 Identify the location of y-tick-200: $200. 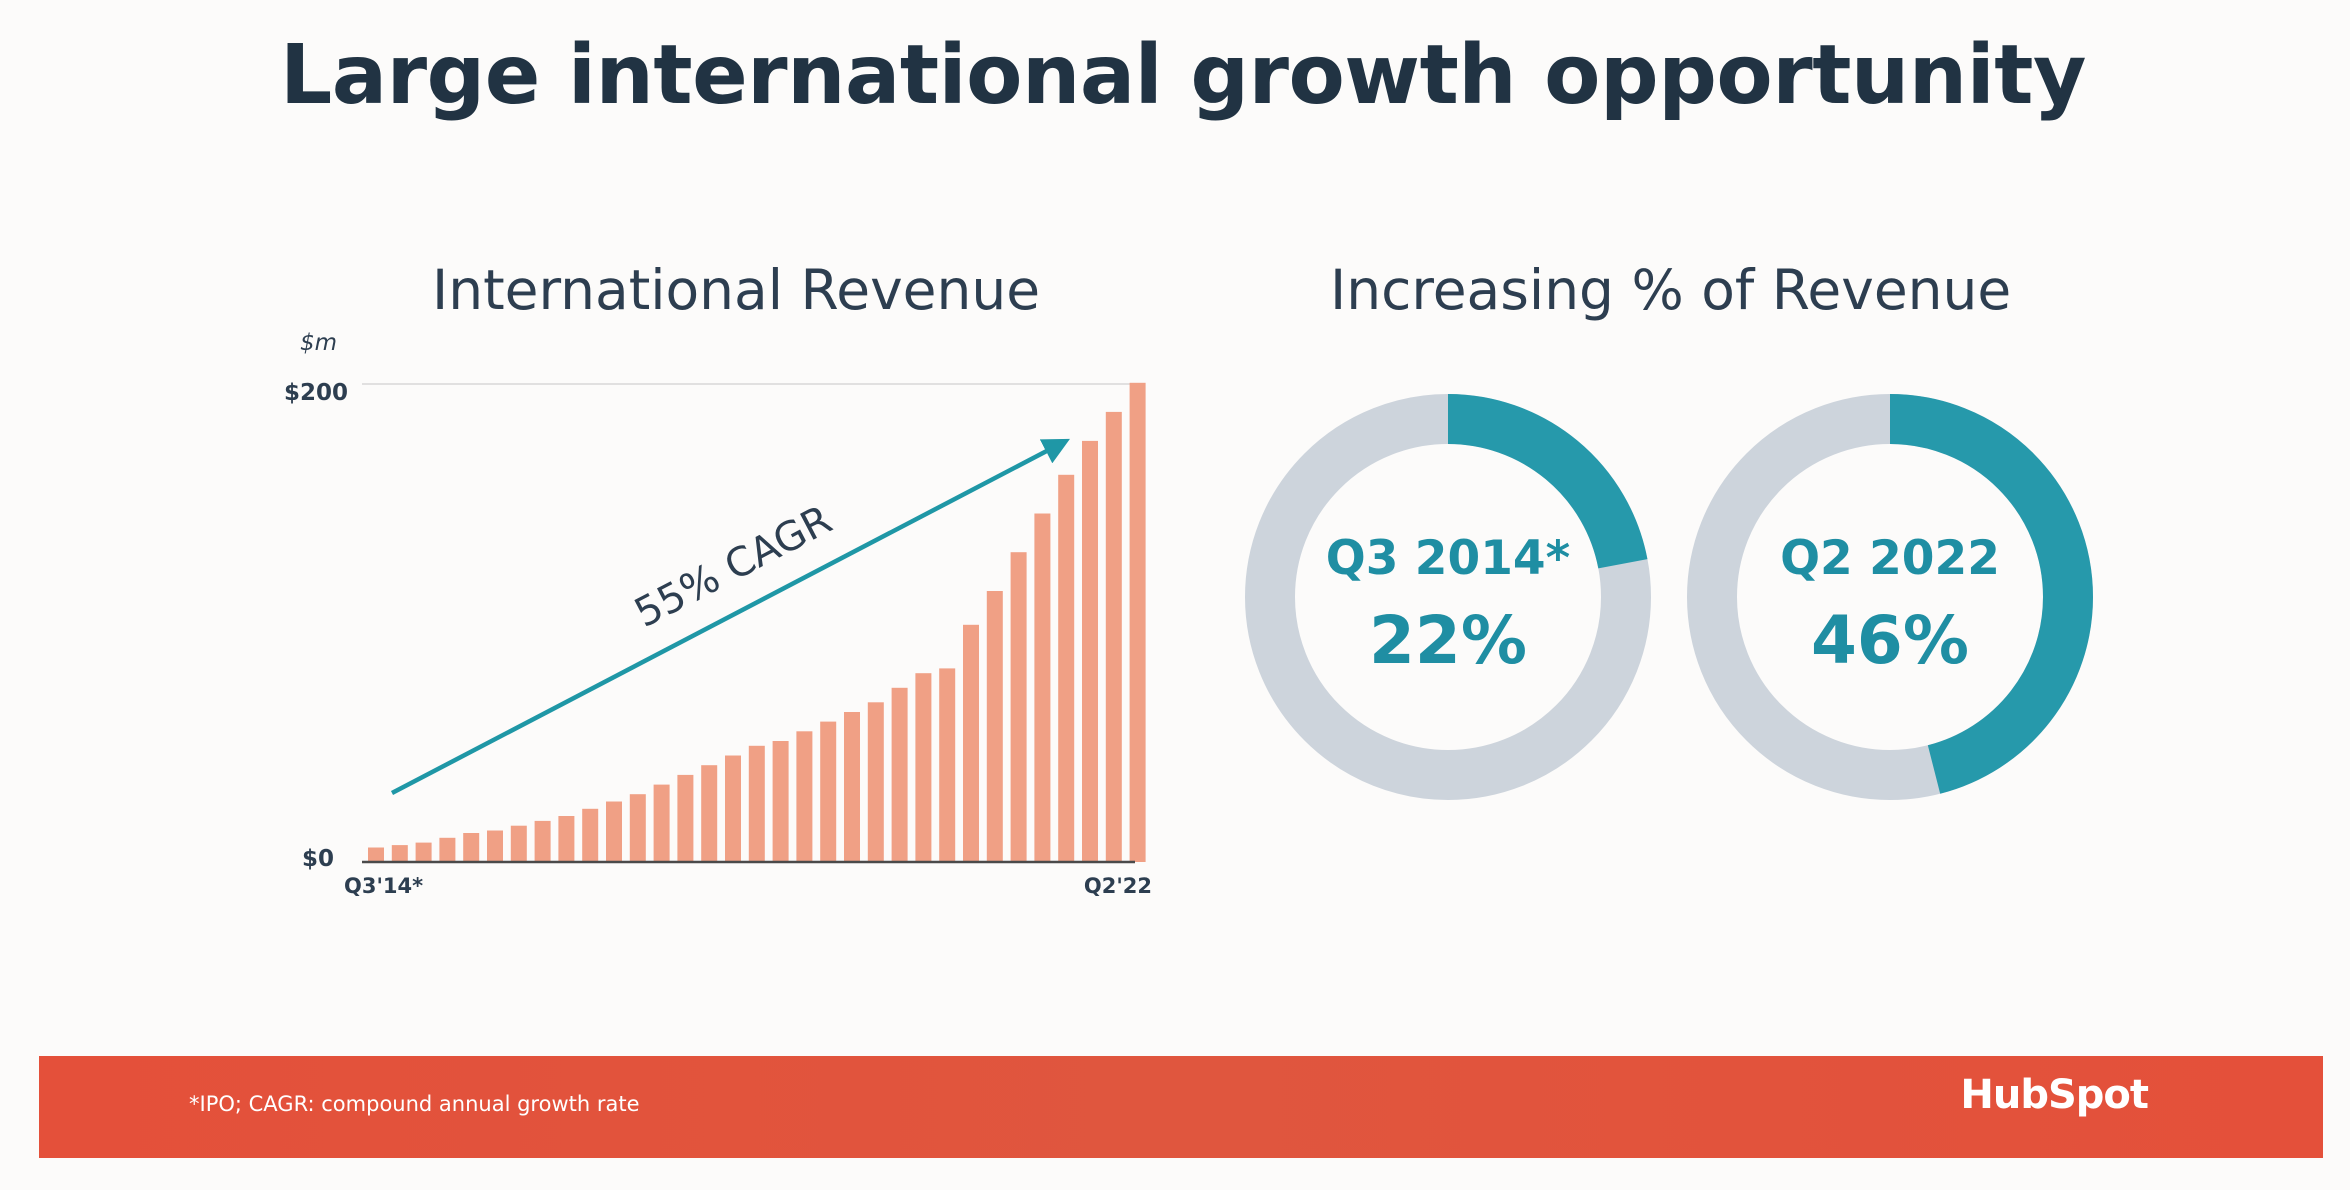
(316, 393).